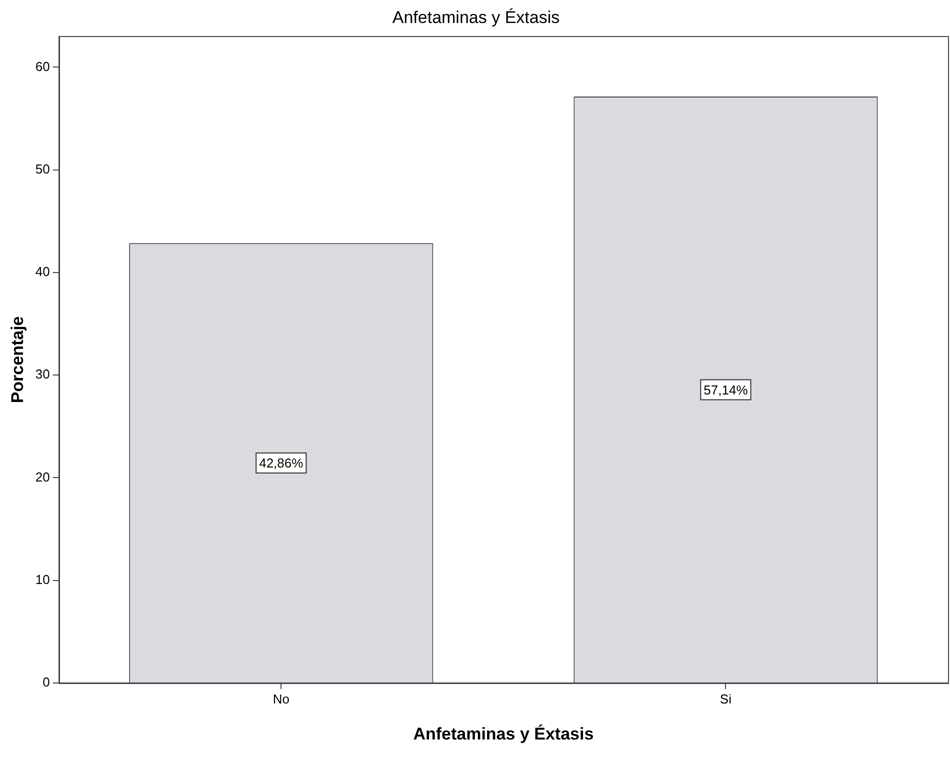 The width and height of the screenshot is (950, 757). Describe the element at coordinates (42, 374) in the screenshot. I see `y-tick-label: 30` at that location.